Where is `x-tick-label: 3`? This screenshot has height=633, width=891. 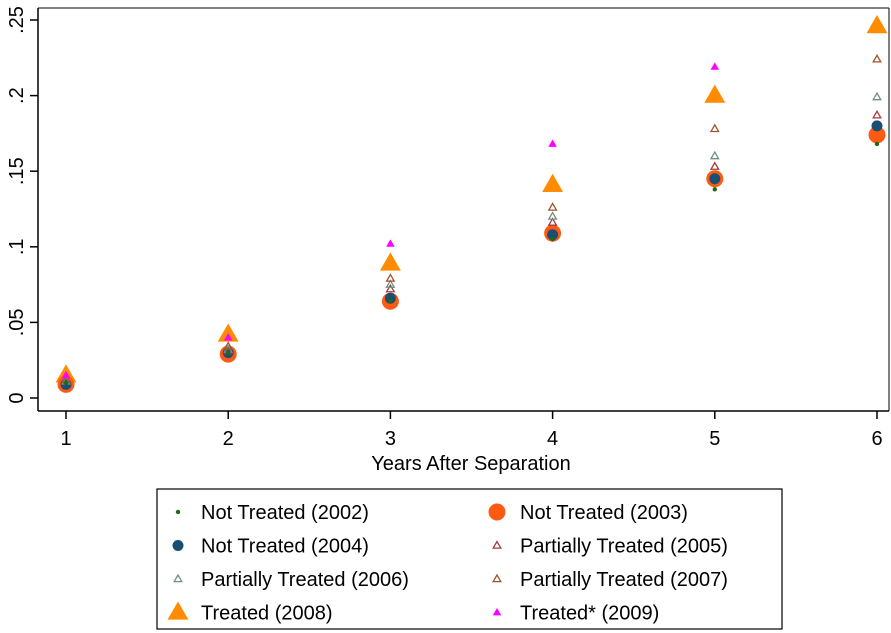
x-tick-label: 3 is located at coordinates (390, 439).